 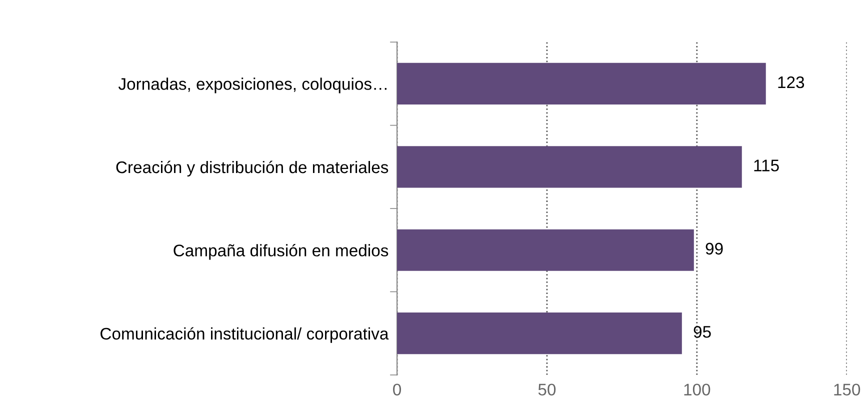 I want to click on y-tick-label: Campaña difusión en medios, so click(x=281, y=252).